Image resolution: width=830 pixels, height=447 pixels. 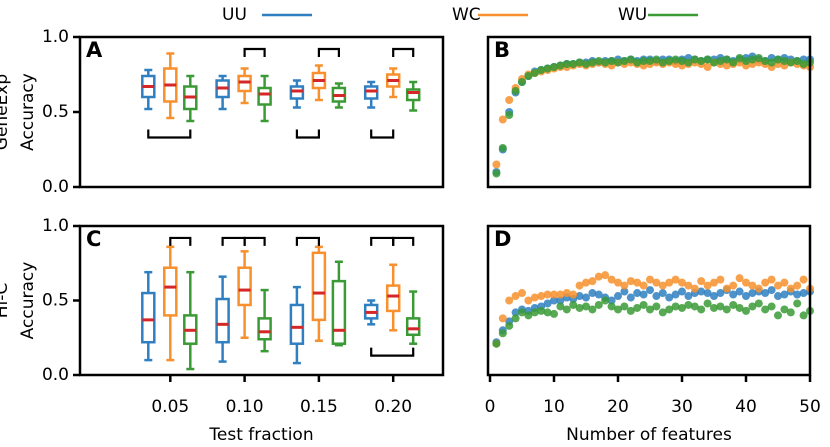 I want to click on y-tick-label: 1.0, so click(x=55, y=226).